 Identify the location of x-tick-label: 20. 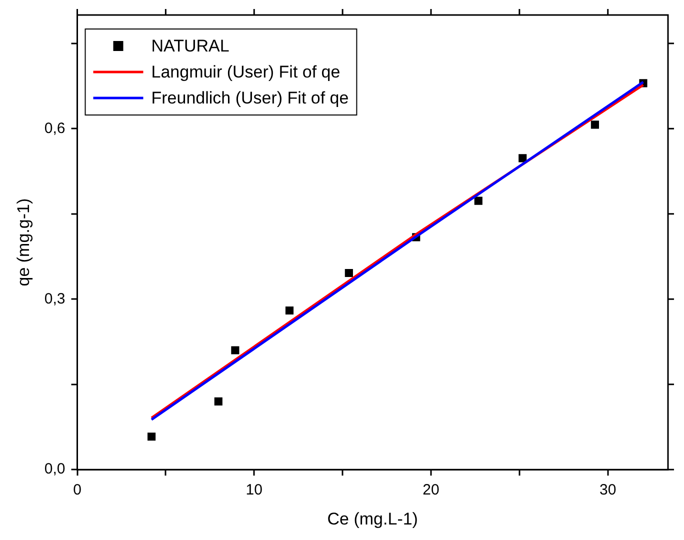
(431, 490).